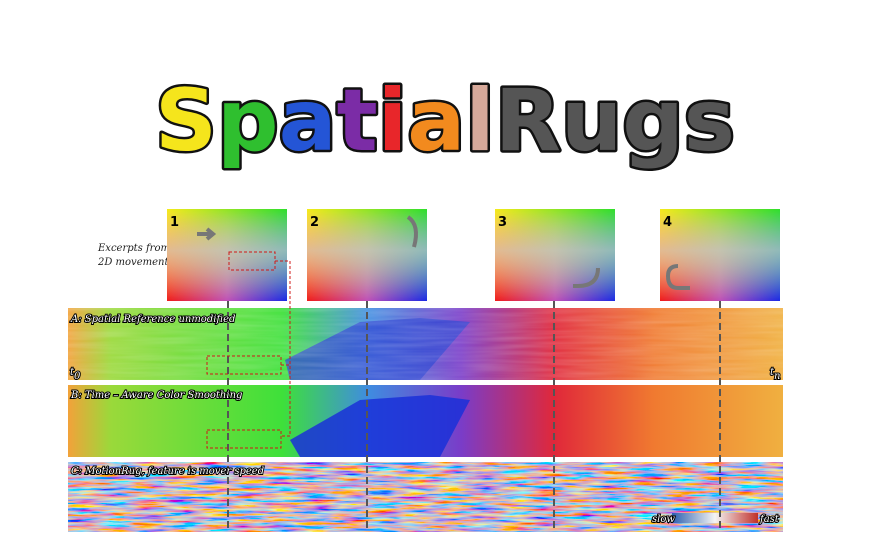 The width and height of the screenshot is (875, 559). Describe the element at coordinates (479, 121) in the screenshot. I see `title-segment: l` at that location.